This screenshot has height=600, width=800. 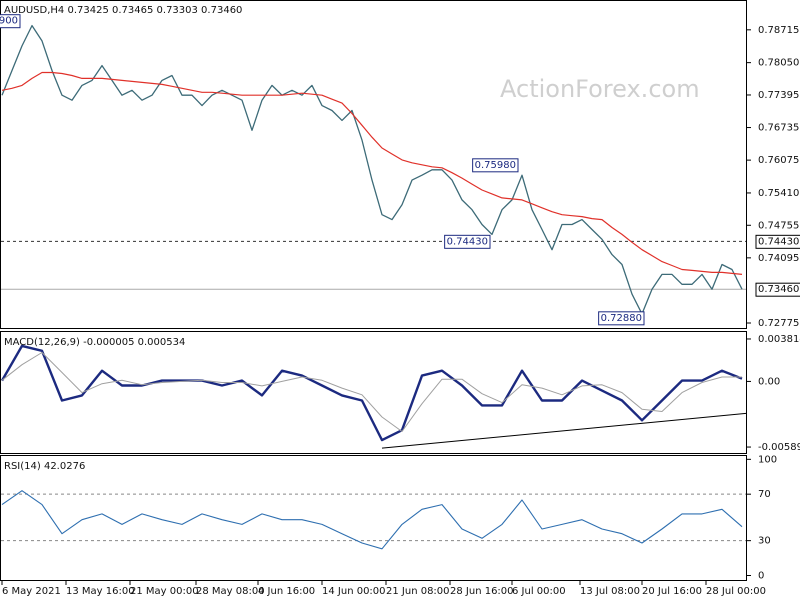 I want to click on y-tick-label: 0.74755, so click(x=778, y=225).